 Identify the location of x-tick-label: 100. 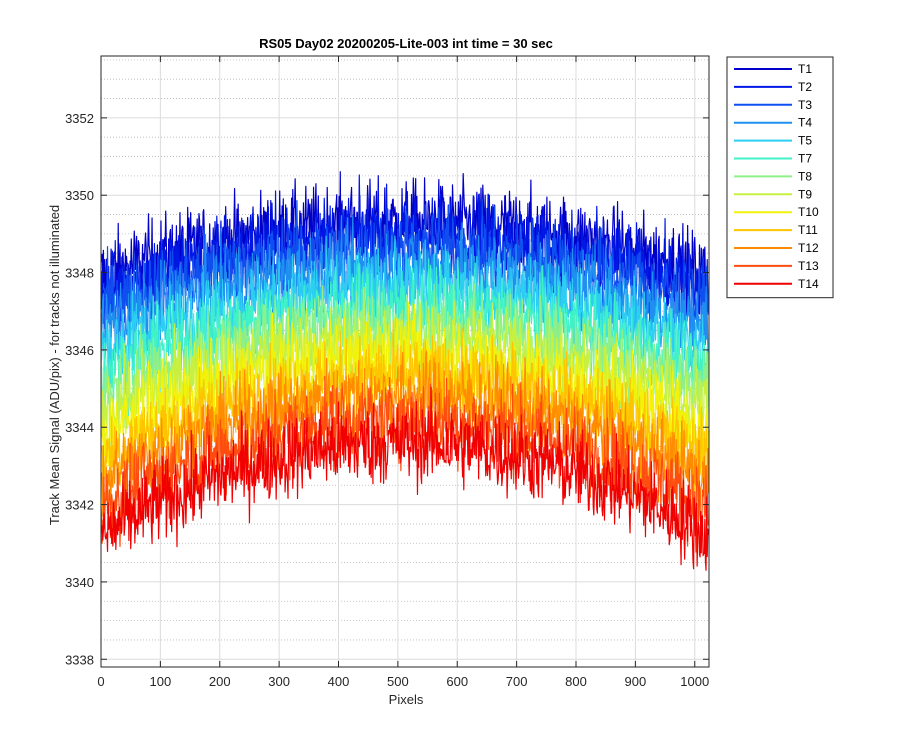
(161, 681).